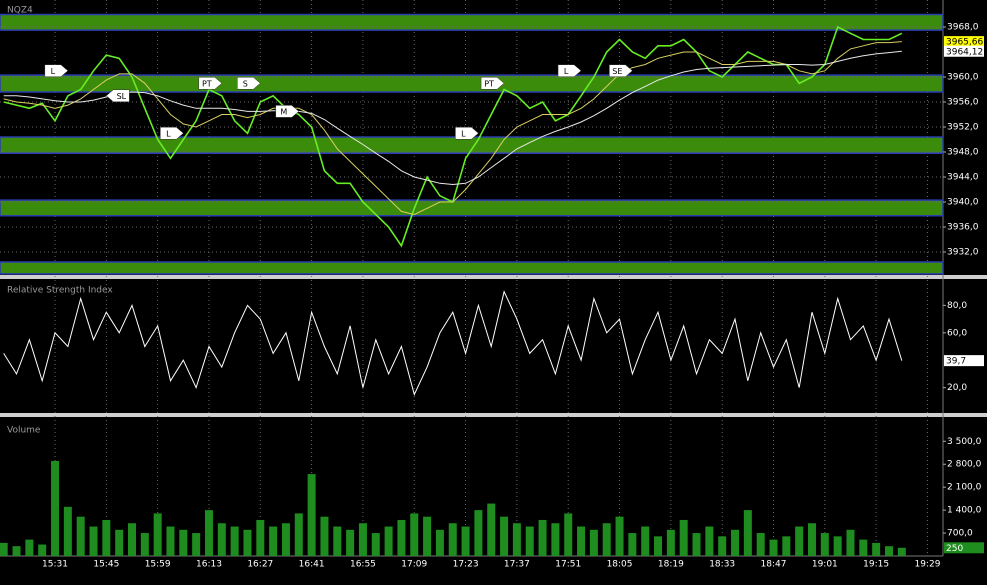 The width and height of the screenshot is (987, 585). Describe the element at coordinates (964, 488) in the screenshot. I see `y-tick-label: 2 100,0` at that location.